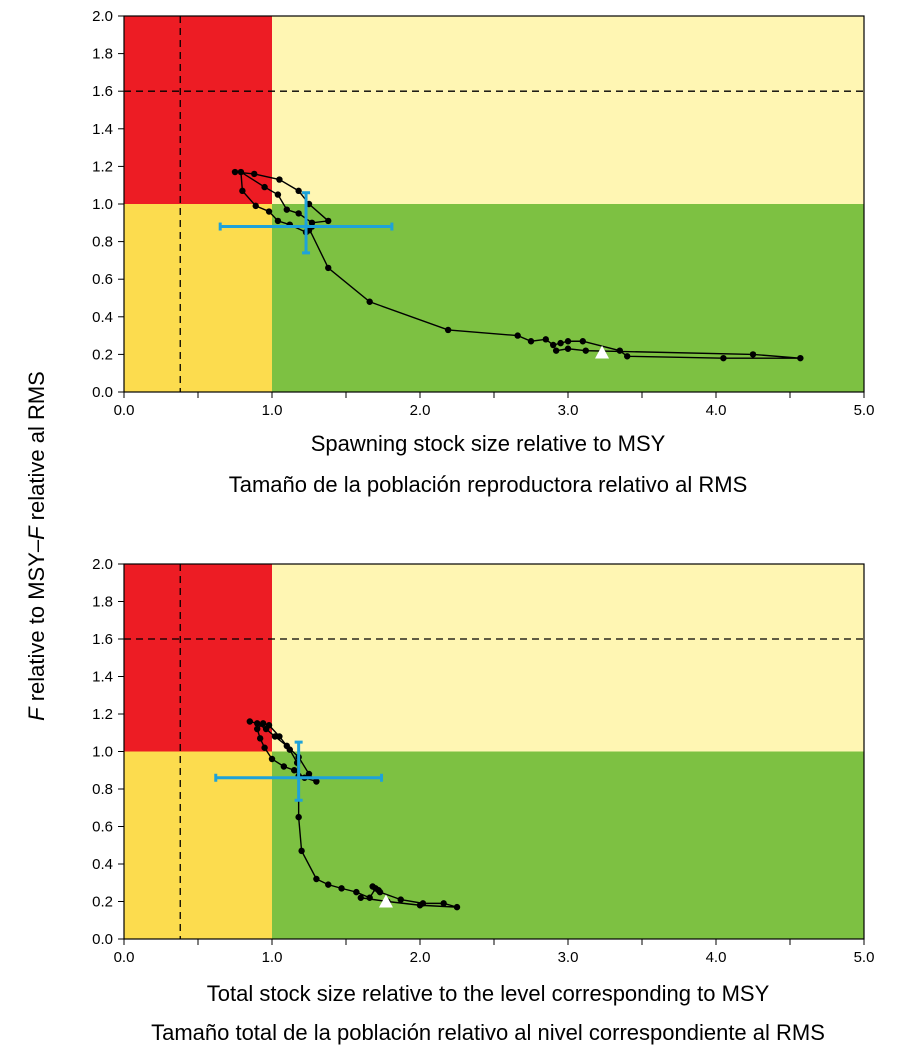 The height and width of the screenshot is (1051, 914). Describe the element at coordinates (568, 110) in the screenshot. I see `zone-light-yellow` at that location.